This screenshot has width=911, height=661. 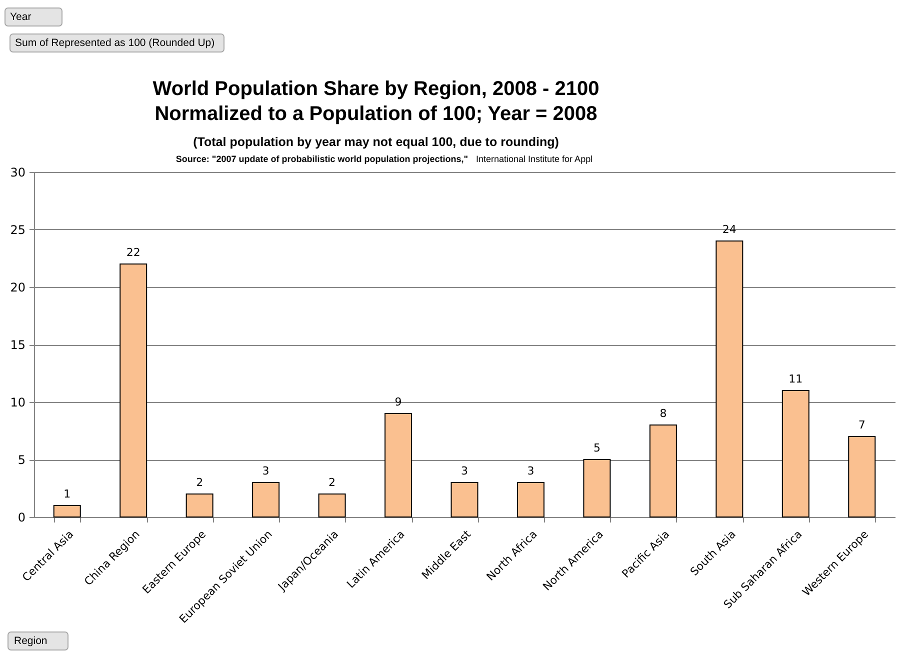 I want to click on y-tick-label: 5, so click(x=22, y=460).